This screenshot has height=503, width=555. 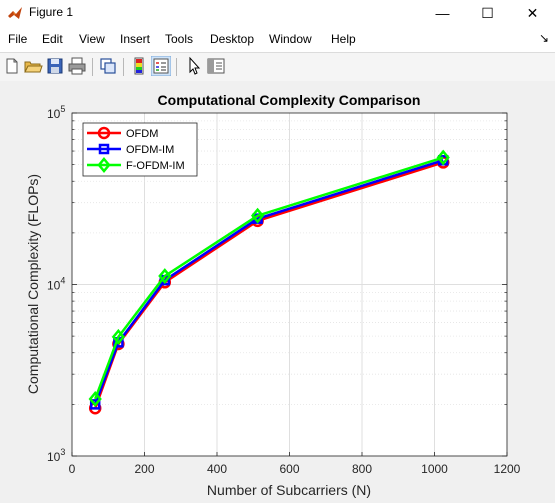 I want to click on x-tick-label: 1200, so click(x=507, y=469).